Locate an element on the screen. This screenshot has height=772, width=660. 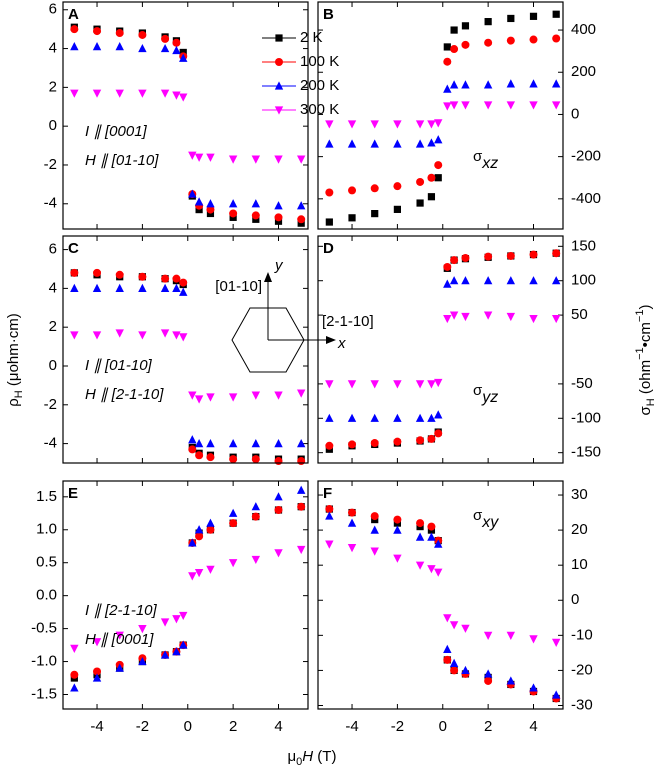
legend-label: 2 K is located at coordinates (311, 37).